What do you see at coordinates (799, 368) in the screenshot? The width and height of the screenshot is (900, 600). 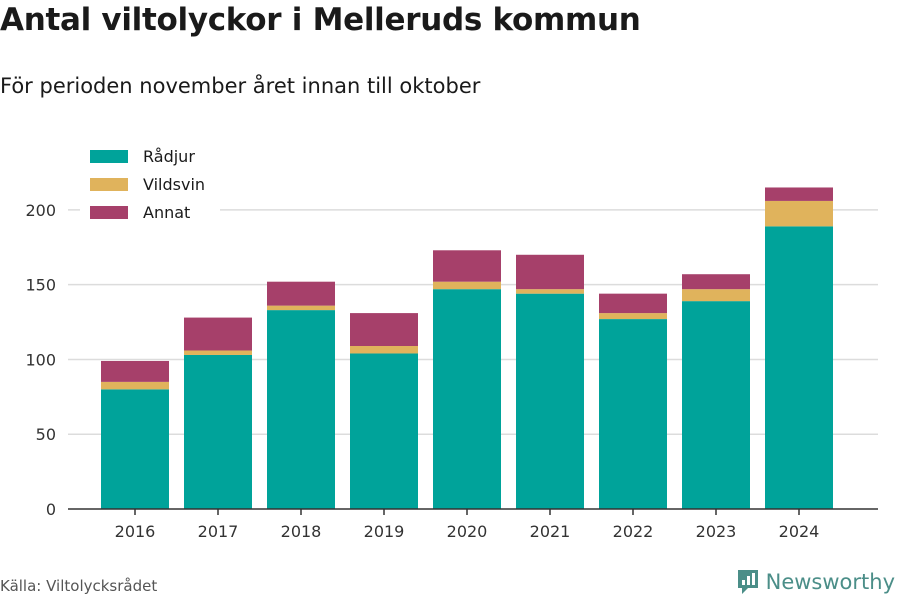 I see `bar-segment-rådjur-2024` at bounding box center [799, 368].